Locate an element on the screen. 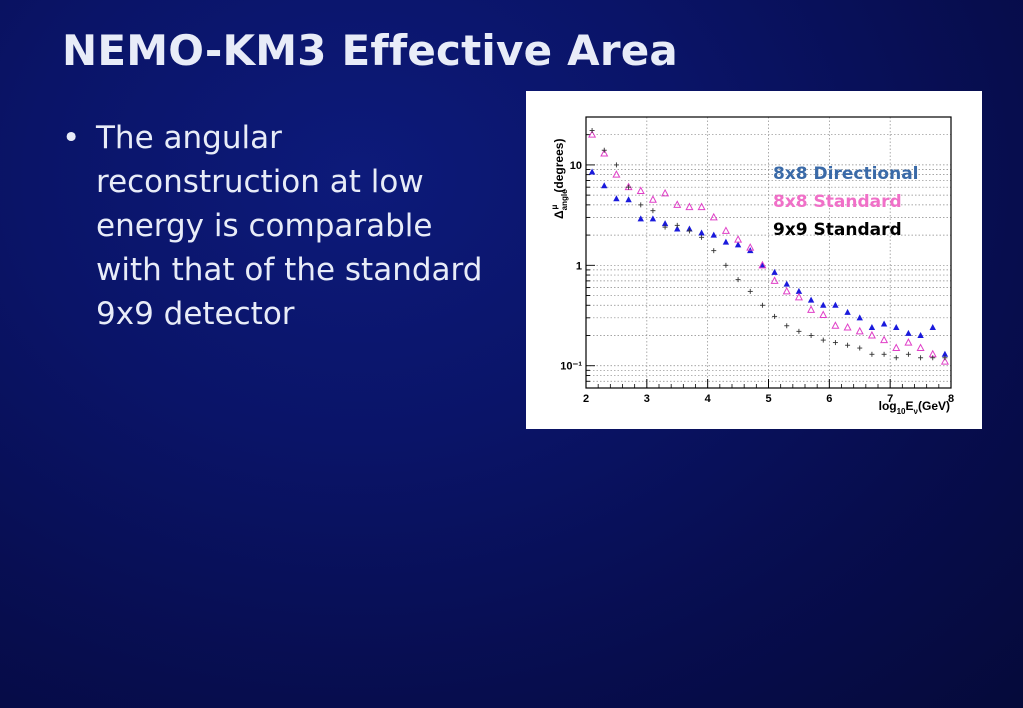 The height and width of the screenshot is (708, 1023). y-axis-label-a: Δ is located at coordinates (559, 214).